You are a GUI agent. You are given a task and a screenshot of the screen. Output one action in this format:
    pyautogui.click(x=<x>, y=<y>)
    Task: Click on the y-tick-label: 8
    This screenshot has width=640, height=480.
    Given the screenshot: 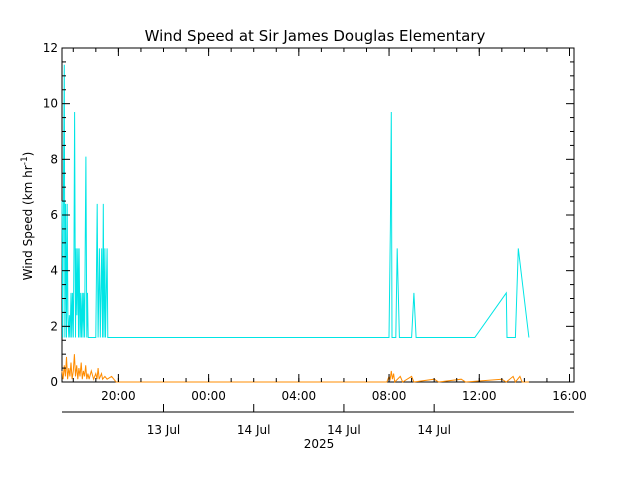 What is the action you would take?
    pyautogui.click(x=54, y=159)
    